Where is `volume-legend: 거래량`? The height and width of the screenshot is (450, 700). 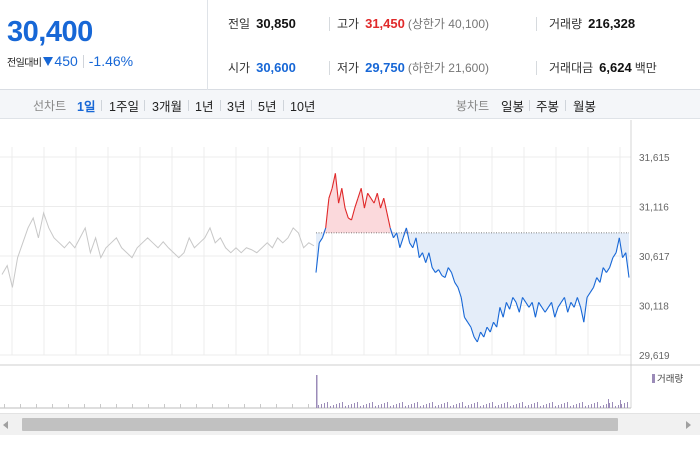 volume-legend: 거래량 is located at coordinates (667, 379).